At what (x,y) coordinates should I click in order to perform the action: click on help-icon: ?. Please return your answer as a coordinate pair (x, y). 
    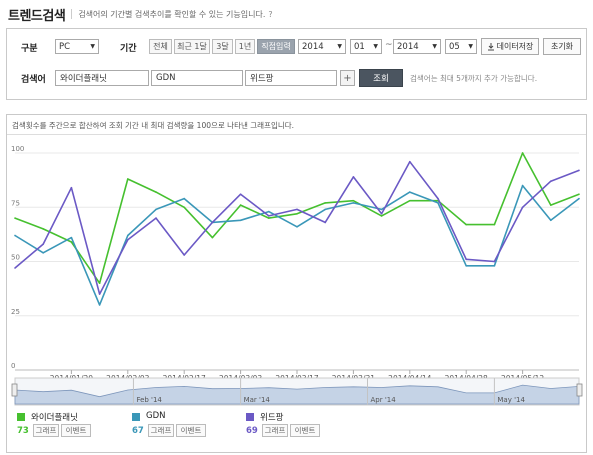
    Looking at the image, I should click on (270, 14).